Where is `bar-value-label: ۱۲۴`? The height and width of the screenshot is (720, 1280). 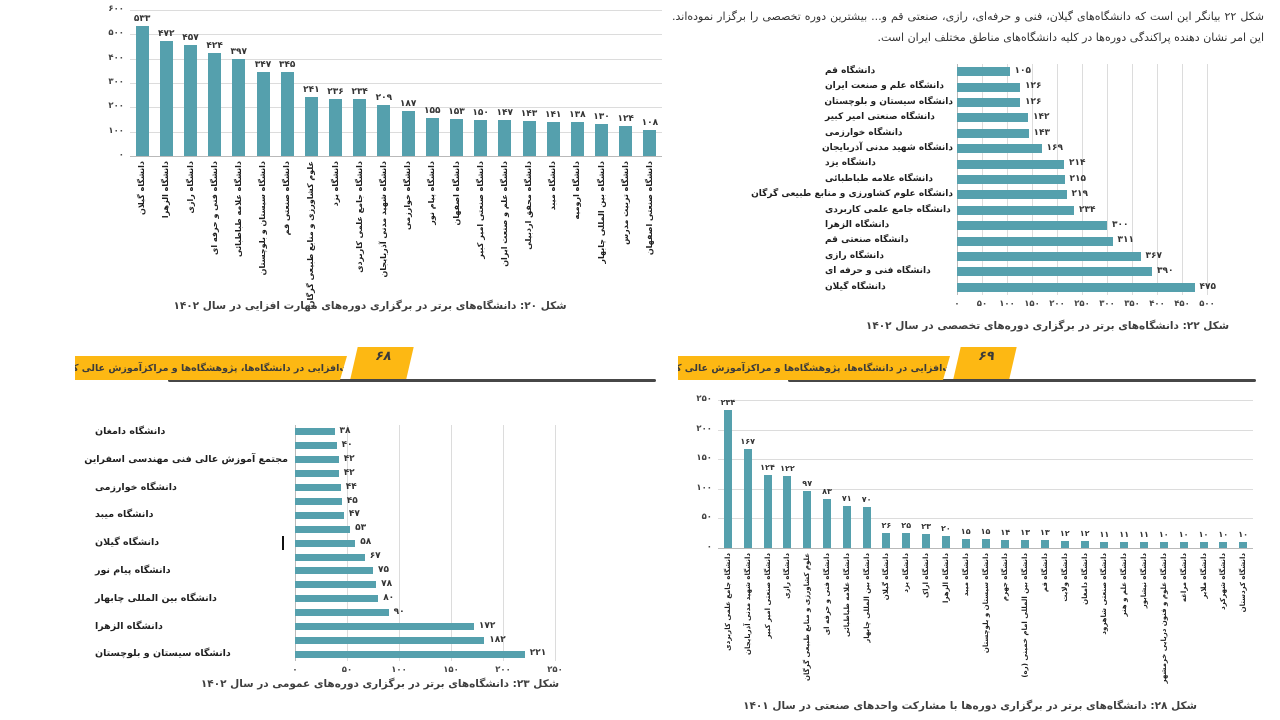 bar-value-label: ۱۲۴ is located at coordinates (625, 118).